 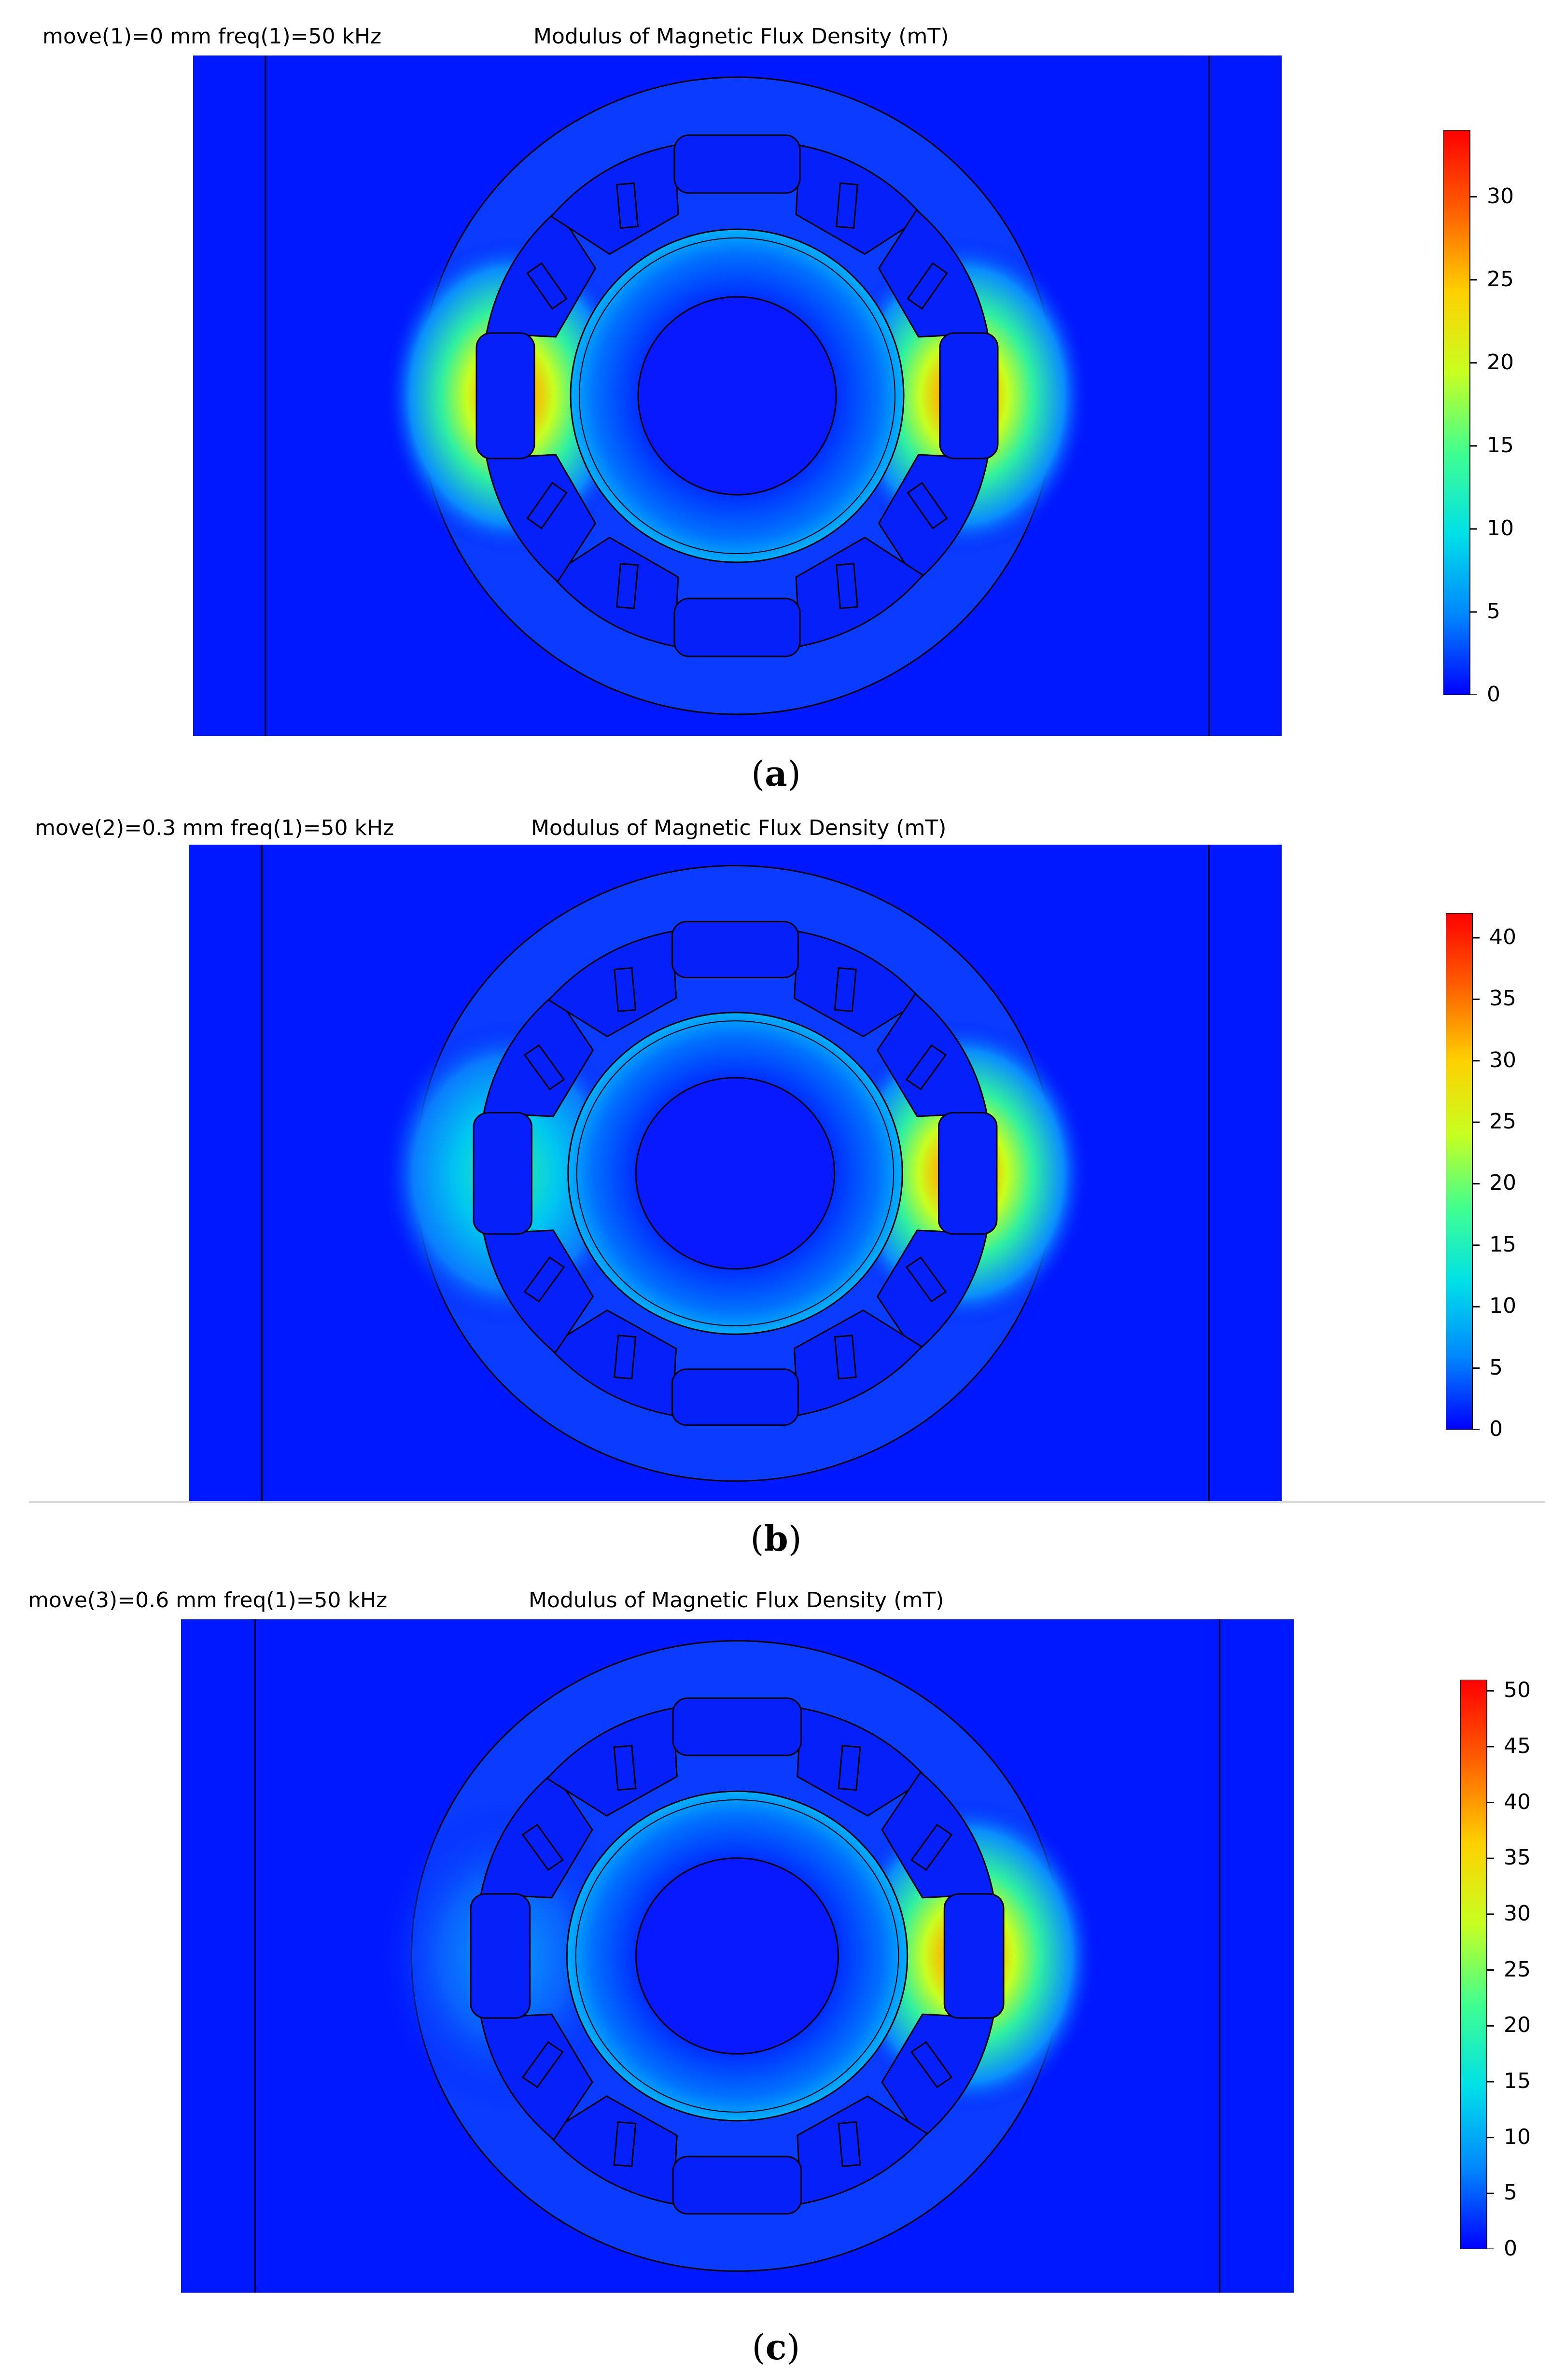 What do you see at coordinates (736, 1601) in the screenshot?
I see `panel-c-header-title: Modulus of Magnetic Flux Density (mT)` at bounding box center [736, 1601].